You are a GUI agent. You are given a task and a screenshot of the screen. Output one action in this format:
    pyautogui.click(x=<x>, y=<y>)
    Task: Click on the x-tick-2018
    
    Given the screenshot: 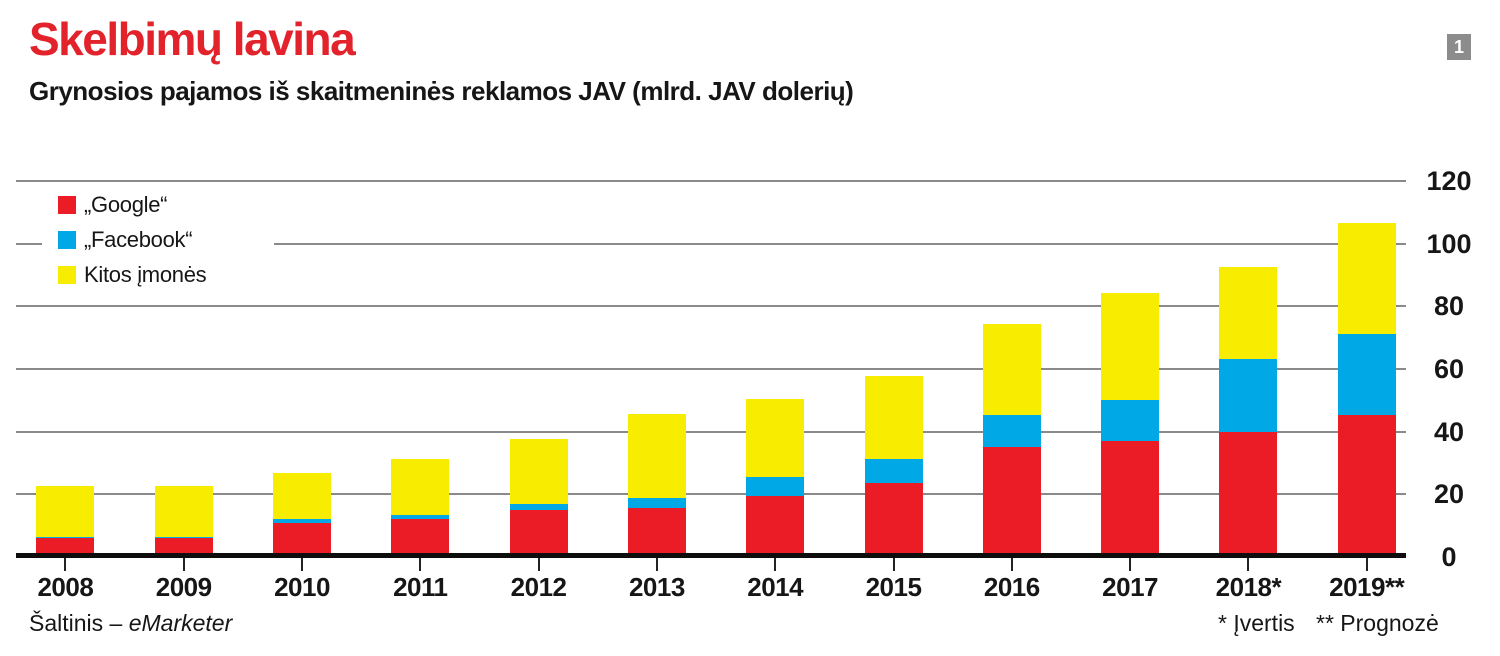 What is the action you would take?
    pyautogui.click(x=1248, y=564)
    